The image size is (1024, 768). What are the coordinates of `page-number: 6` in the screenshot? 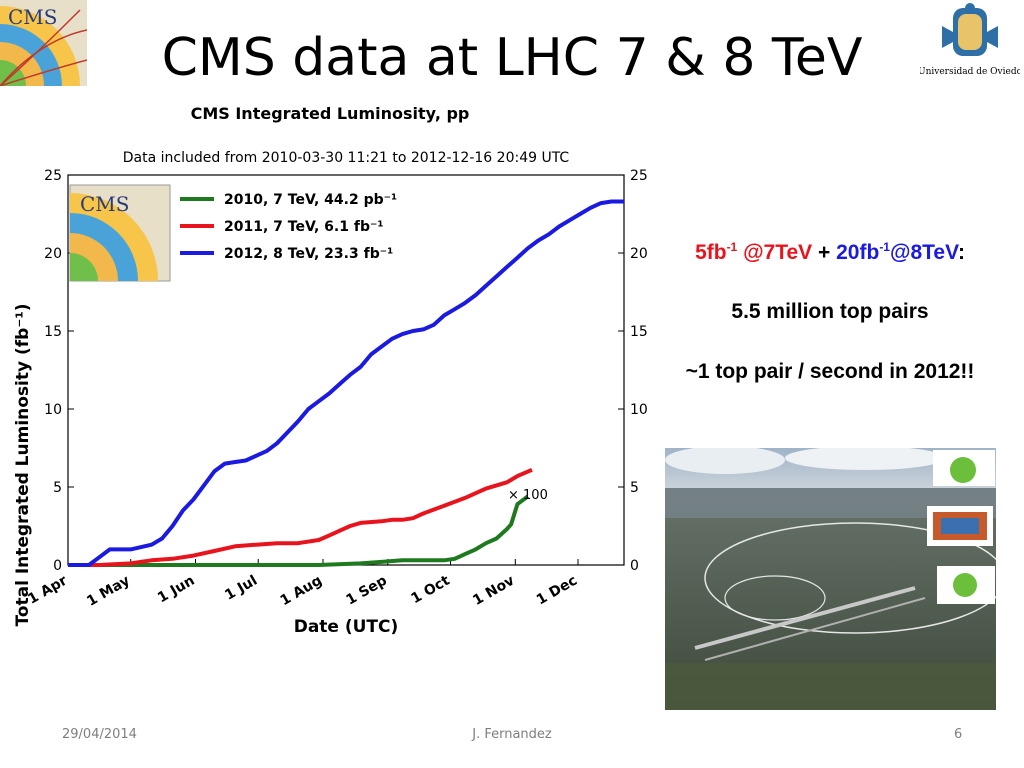 It's located at (958, 734).